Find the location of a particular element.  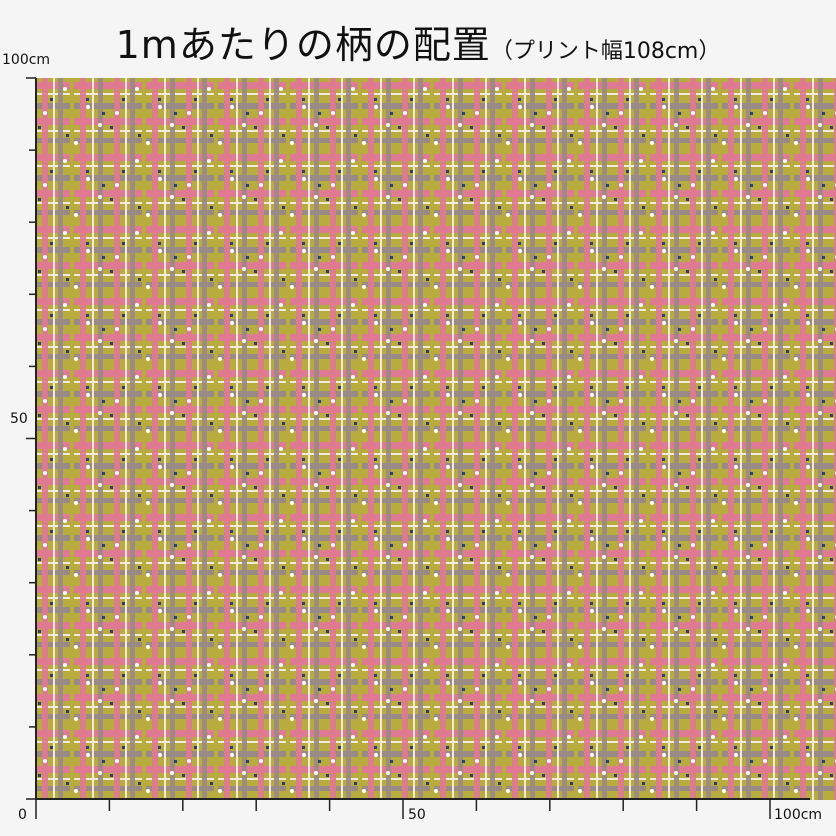

title-main: 1mあたりの柄の配置 is located at coordinates (303, 45).